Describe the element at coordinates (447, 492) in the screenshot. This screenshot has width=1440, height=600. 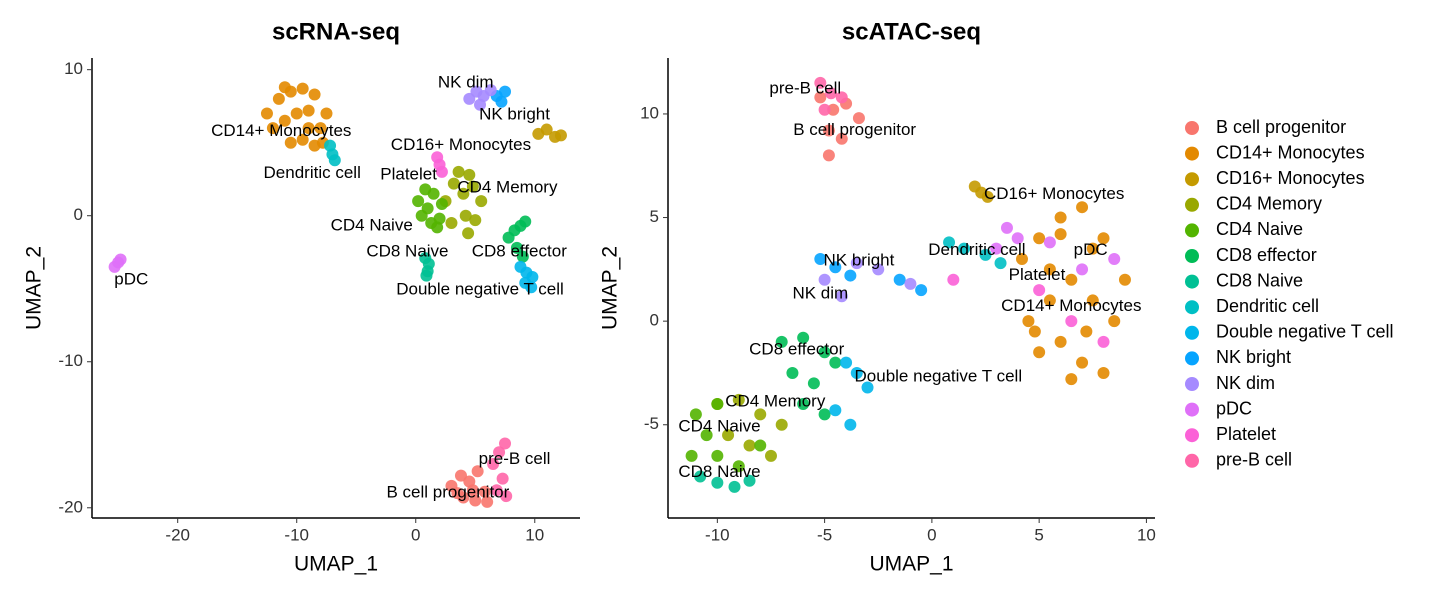
I see `cluster-label: B cell progenitor` at that location.